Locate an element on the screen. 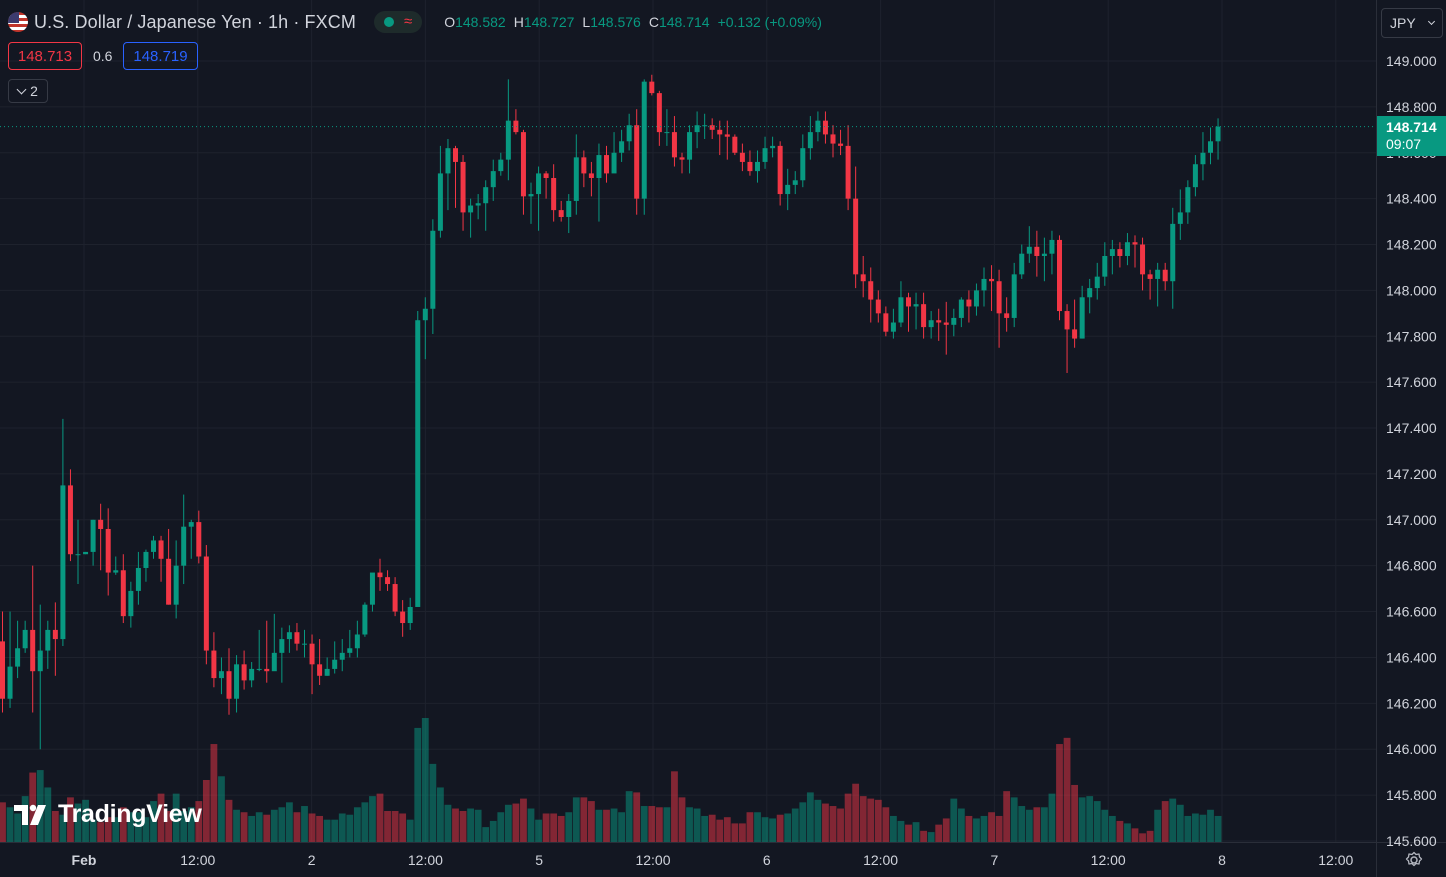 This screenshot has height=877, width=1446. price-tick-label: 146.800 is located at coordinates (1411, 566).